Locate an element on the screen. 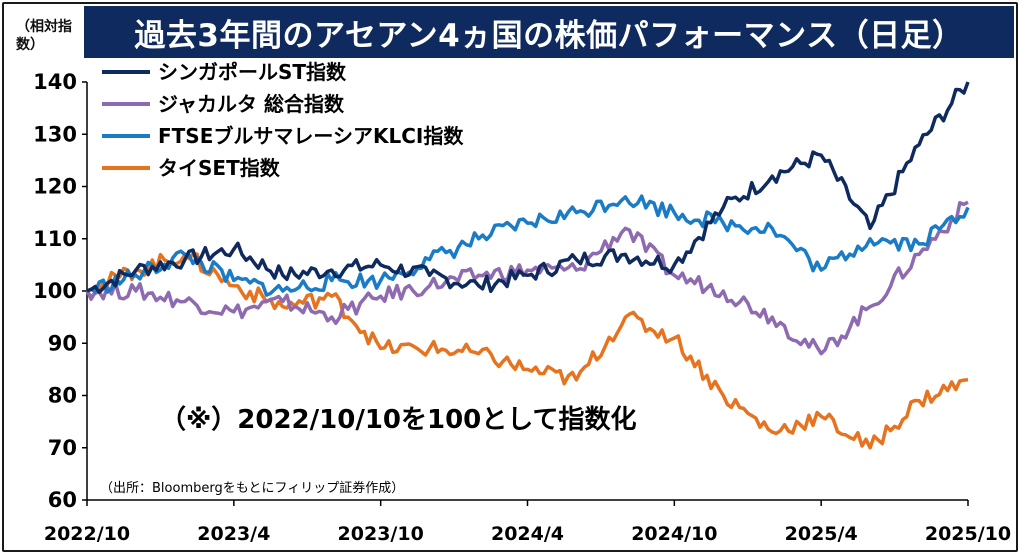 The width and height of the screenshot is (1024, 558). y-tick-label: 80 is located at coordinates (62, 396).